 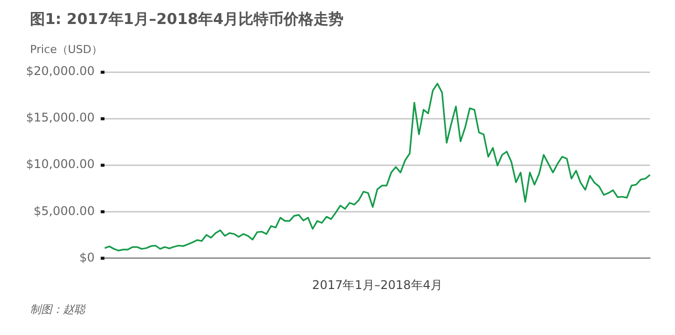 I want to click on y-tick-label: $15,000.00, so click(x=60, y=117).